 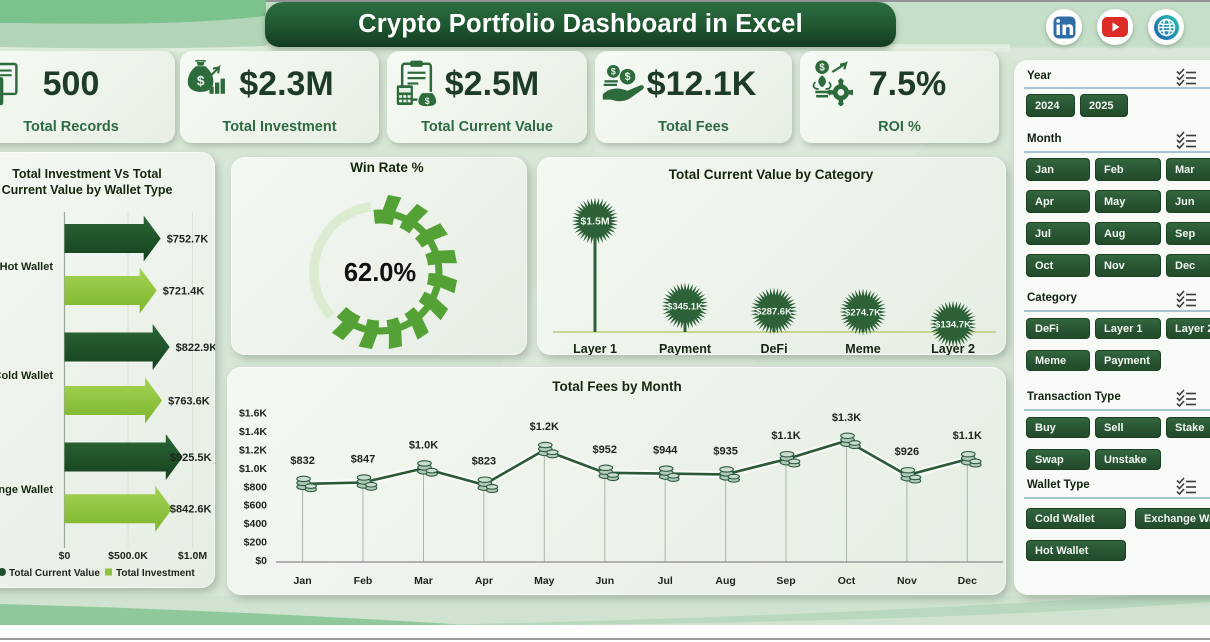 What do you see at coordinates (188, 240) in the screenshot?
I see `svg-text: $752.7K` at bounding box center [188, 240].